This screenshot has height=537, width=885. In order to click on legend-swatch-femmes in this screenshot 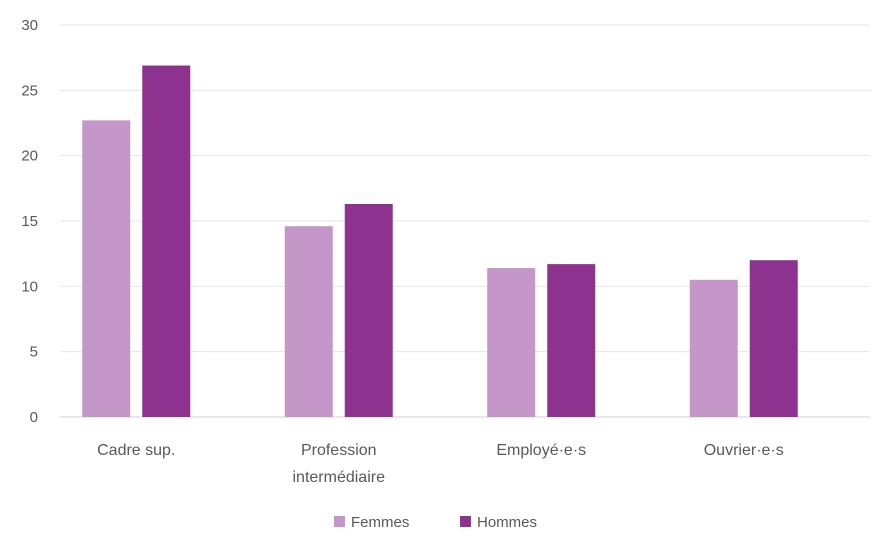, I will do `click(339, 521)`.